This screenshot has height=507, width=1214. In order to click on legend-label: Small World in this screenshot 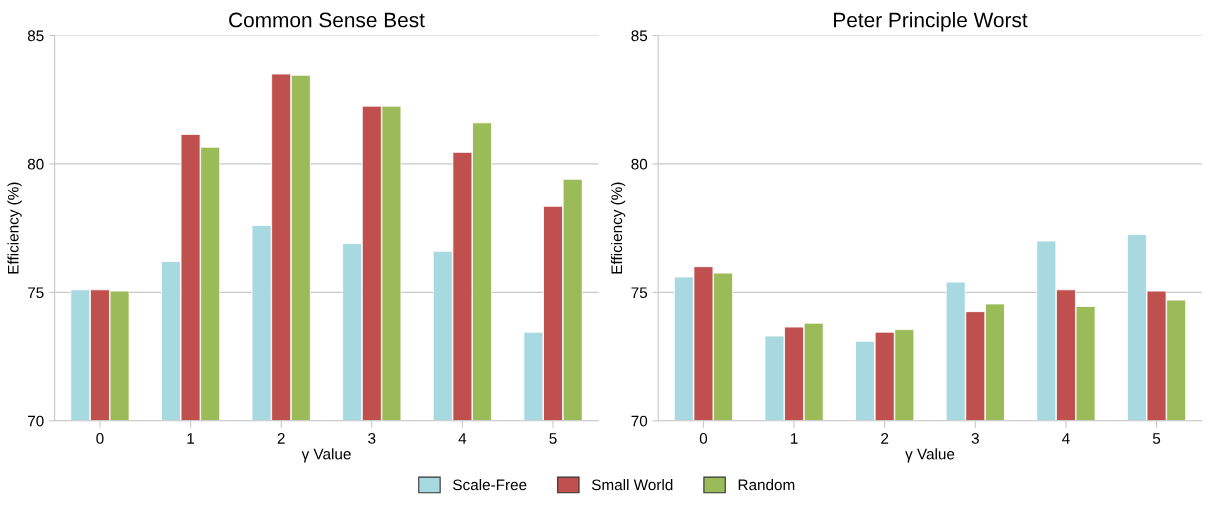, I will do `click(632, 485)`.